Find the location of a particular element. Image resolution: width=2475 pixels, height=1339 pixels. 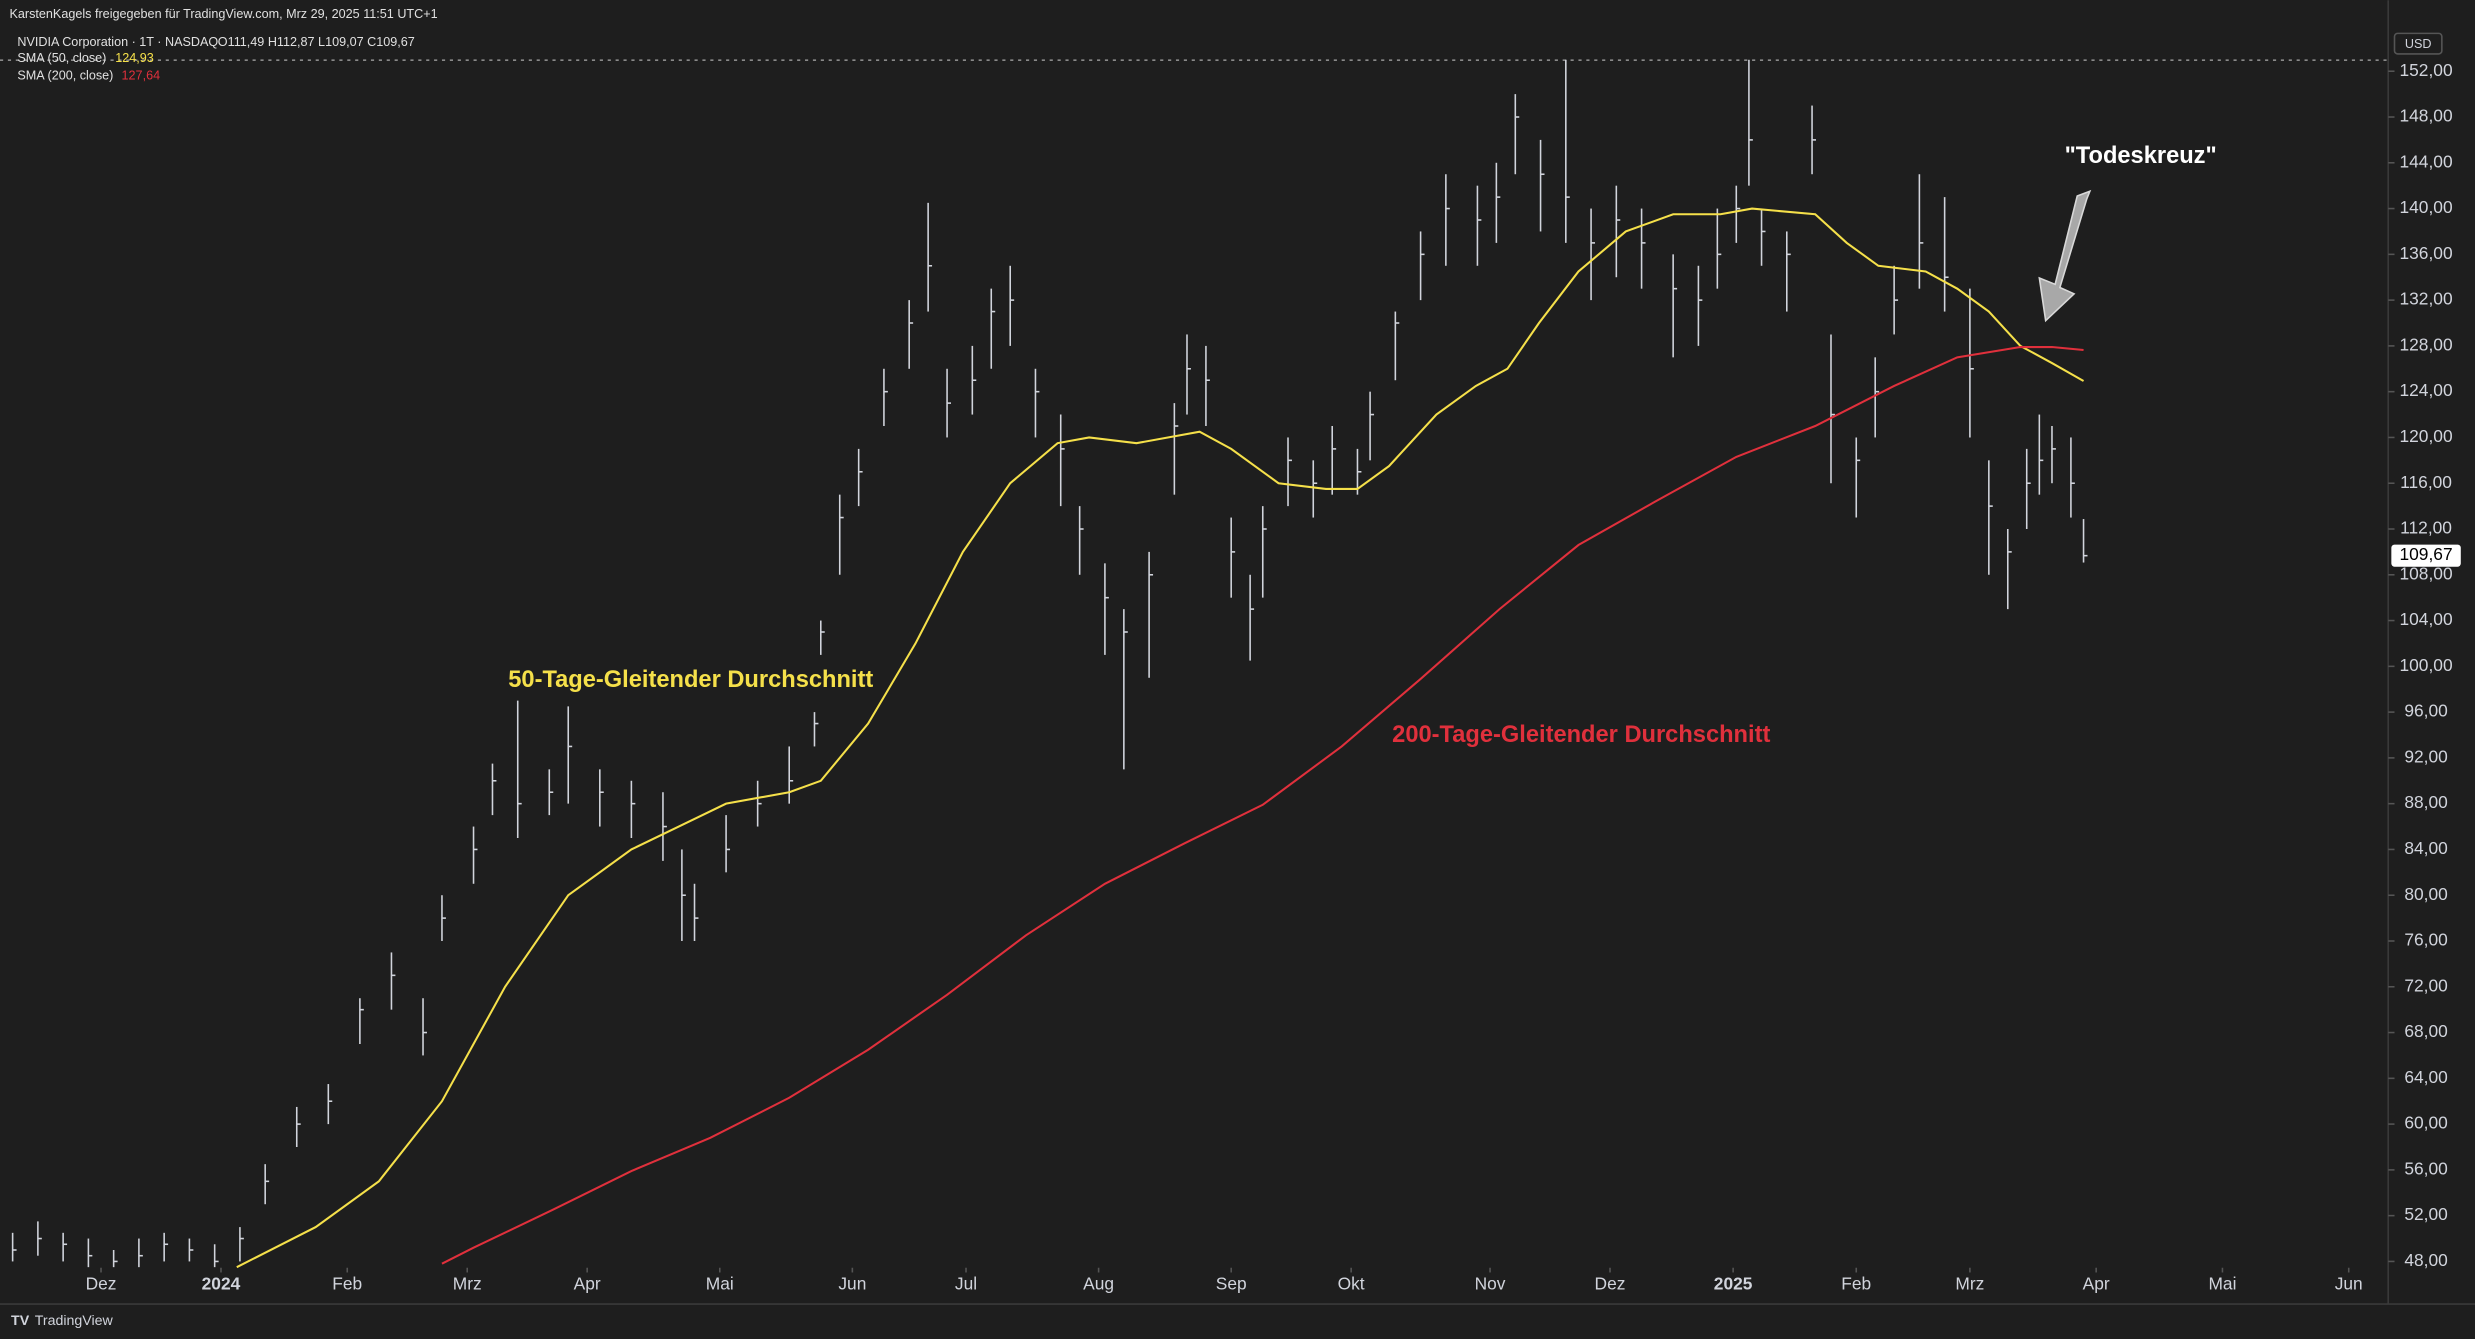

y-tick-label: 76,00 is located at coordinates (2425, 940).